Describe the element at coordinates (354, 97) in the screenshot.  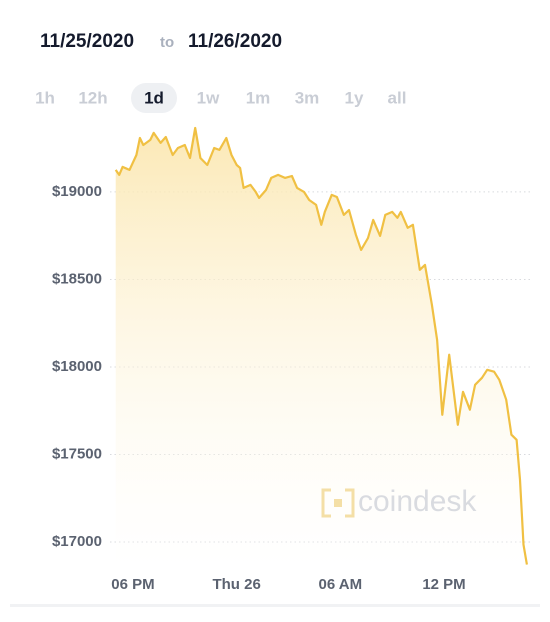
I see `range-tab: 1y` at that location.